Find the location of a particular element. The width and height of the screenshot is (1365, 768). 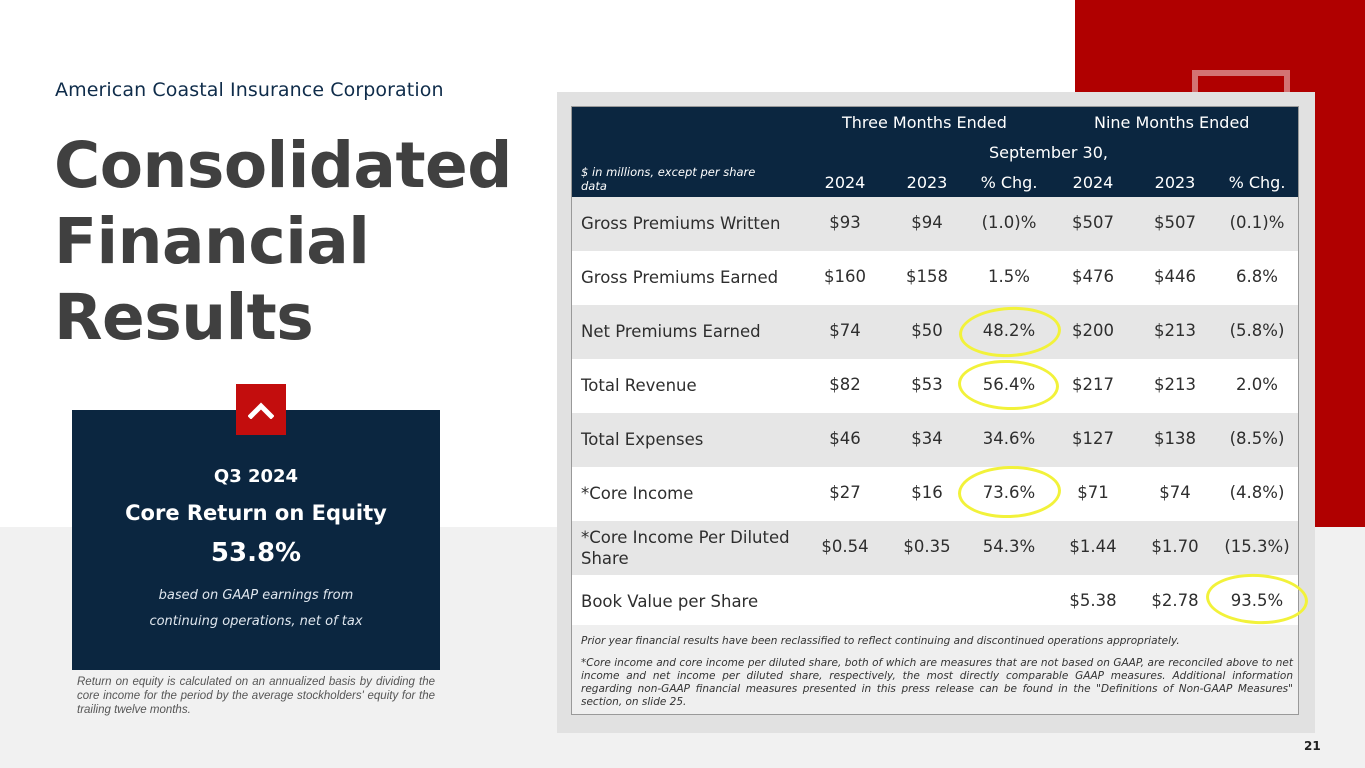

row-label: *Core Income is located at coordinates (637, 493).